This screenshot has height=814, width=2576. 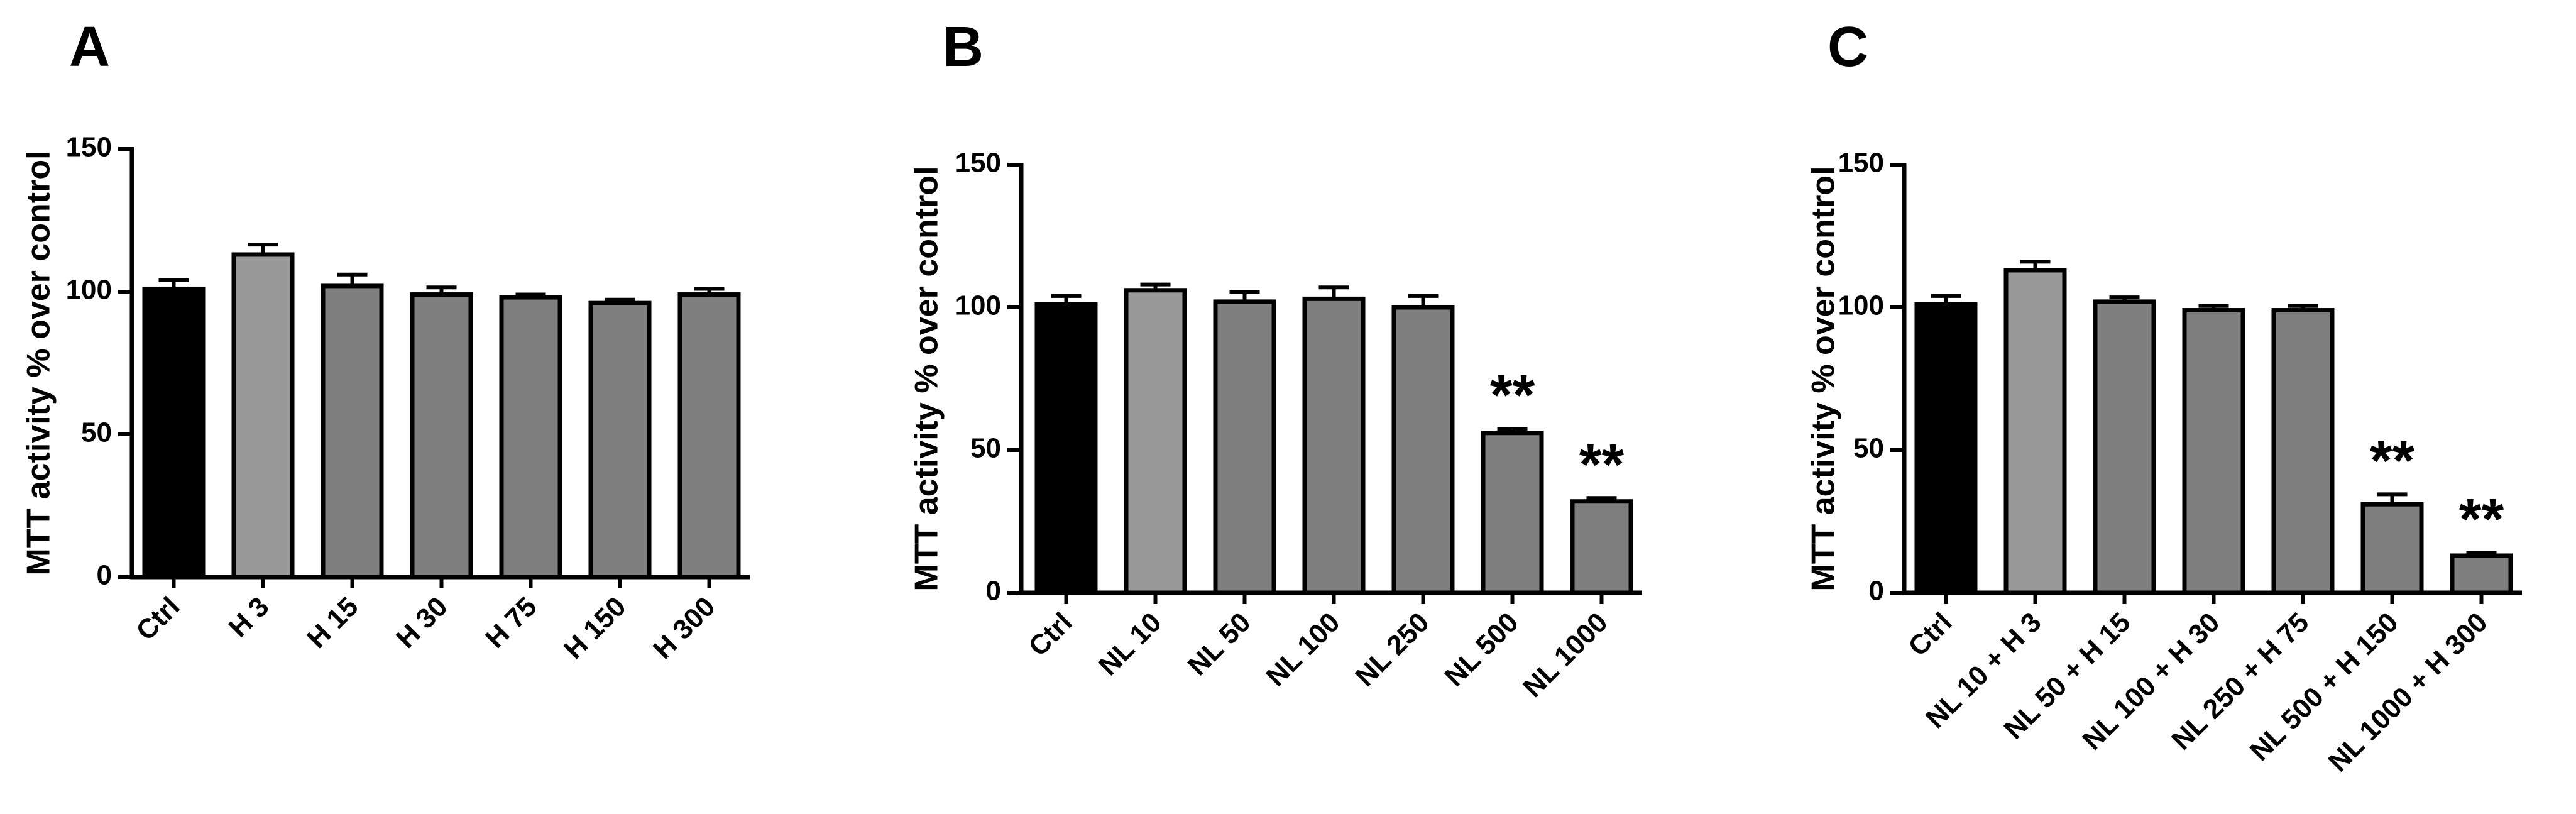 I want to click on x-tick-label: H 15, so click(x=332, y=622).